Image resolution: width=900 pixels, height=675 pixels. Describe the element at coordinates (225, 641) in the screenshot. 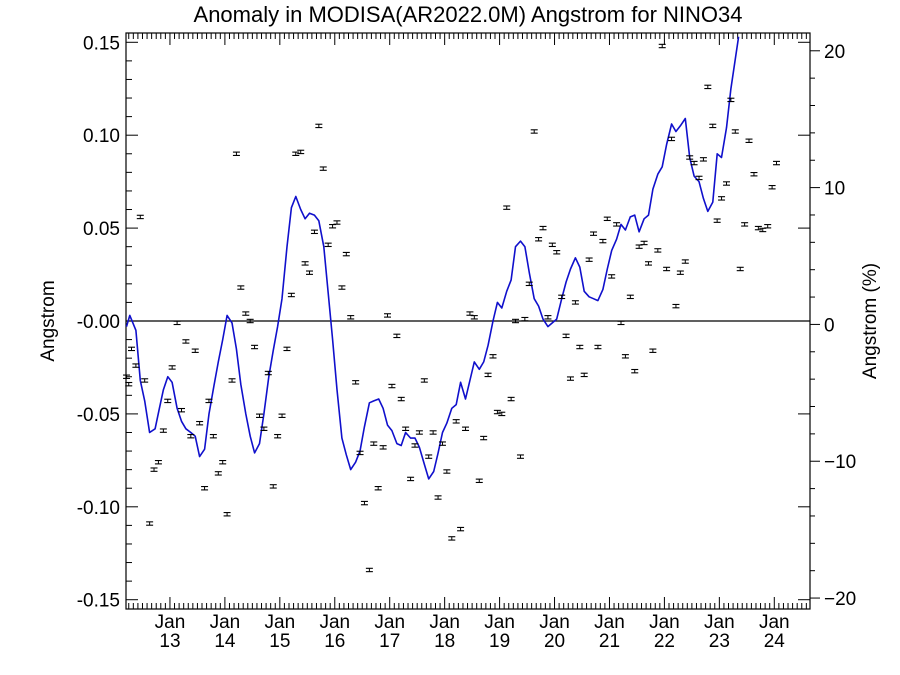

I see `x-tick-label-year: 14` at that location.